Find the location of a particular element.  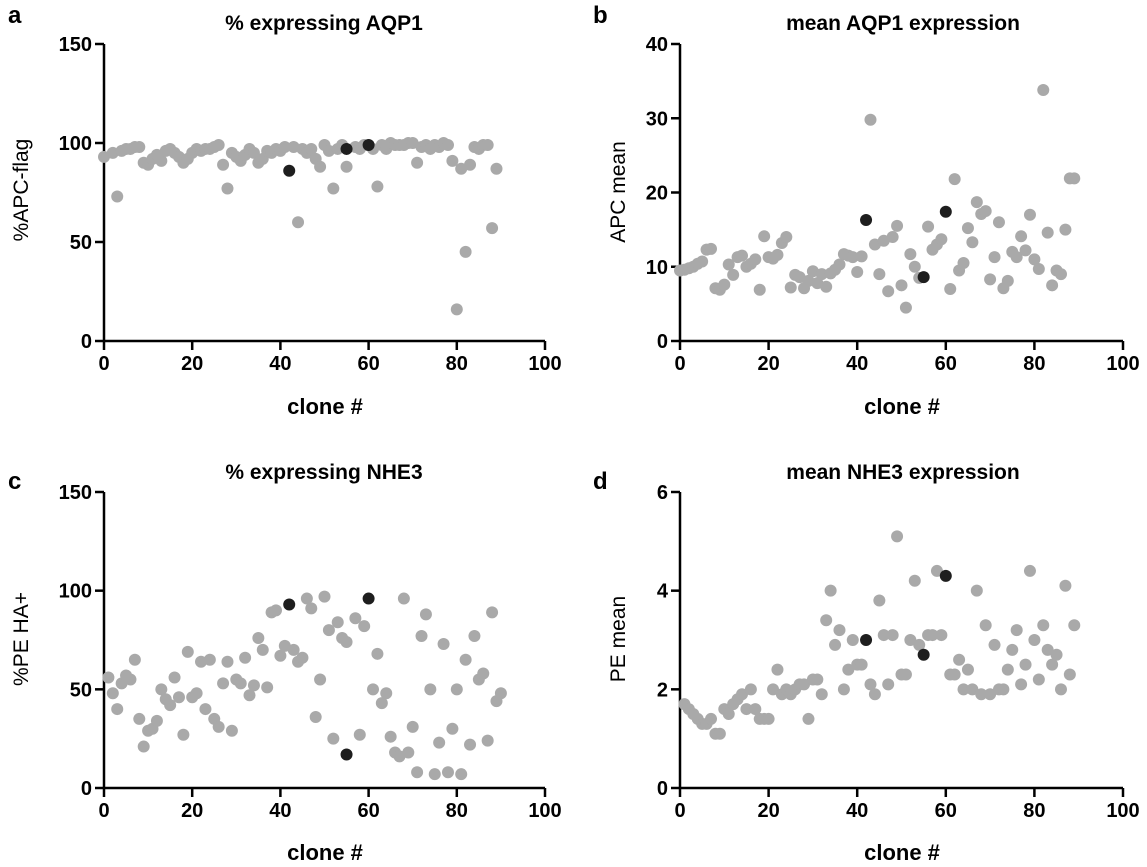

x-tick-label-b: 0 is located at coordinates (679, 364).